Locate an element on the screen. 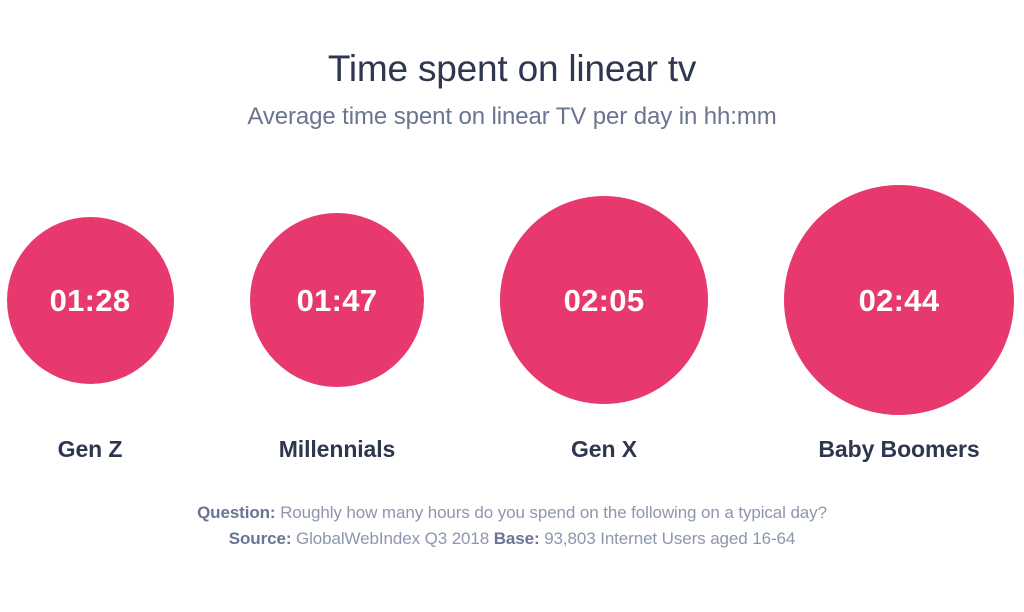  bubble-group: 02:05 Gen X is located at coordinates (604, 320).